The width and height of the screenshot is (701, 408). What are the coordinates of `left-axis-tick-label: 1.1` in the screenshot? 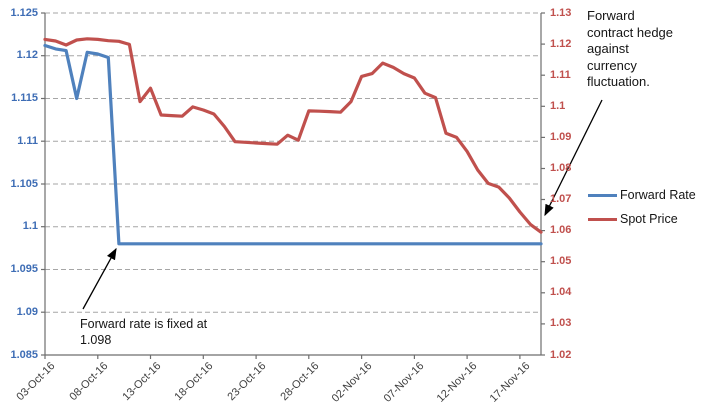 It's located at (30, 226).